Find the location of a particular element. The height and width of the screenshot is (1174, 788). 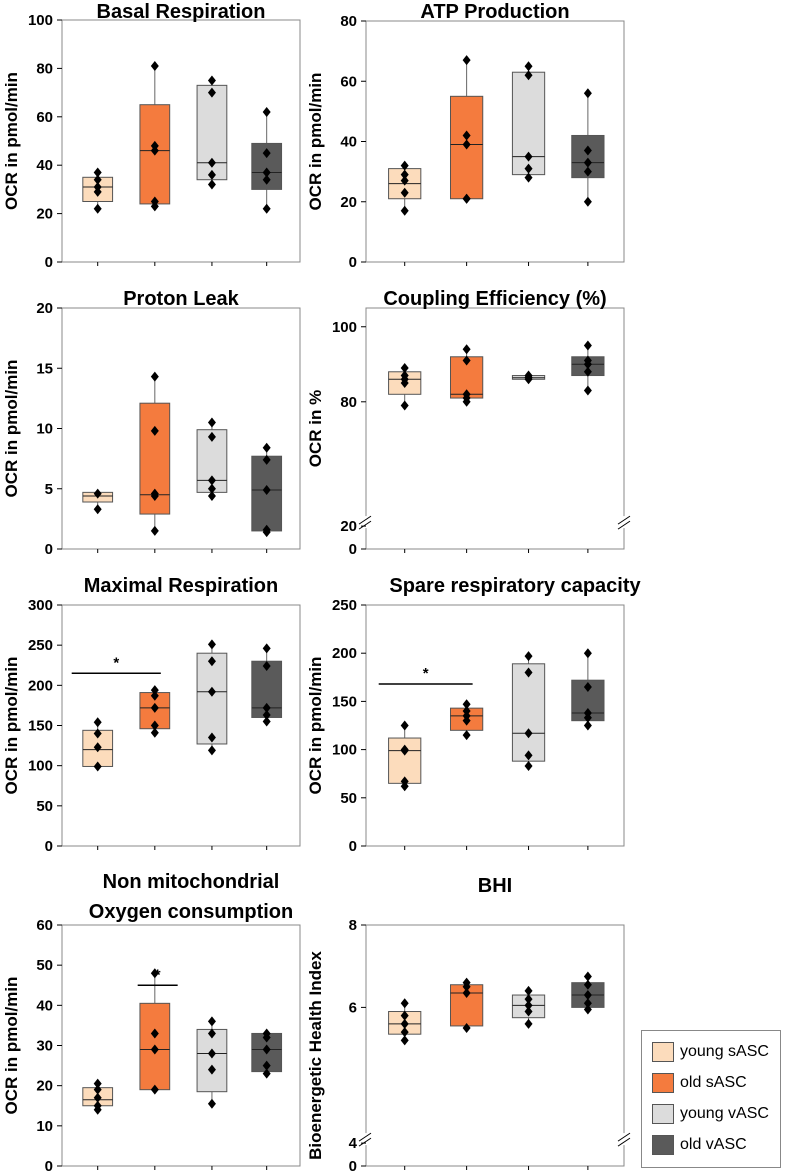

plot-frame is located at coordinates (181, 141).